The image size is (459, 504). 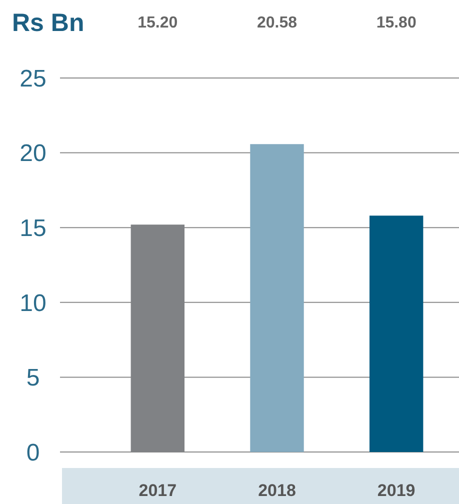 I want to click on y-tick-label: 25, so click(x=33, y=78).